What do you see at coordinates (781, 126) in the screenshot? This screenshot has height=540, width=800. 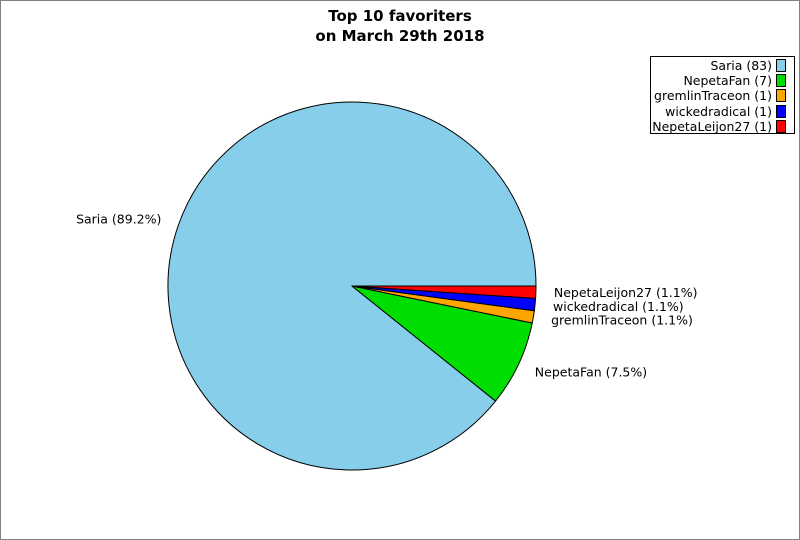 I see `legend-swatch-nepetaleijon27` at bounding box center [781, 126].